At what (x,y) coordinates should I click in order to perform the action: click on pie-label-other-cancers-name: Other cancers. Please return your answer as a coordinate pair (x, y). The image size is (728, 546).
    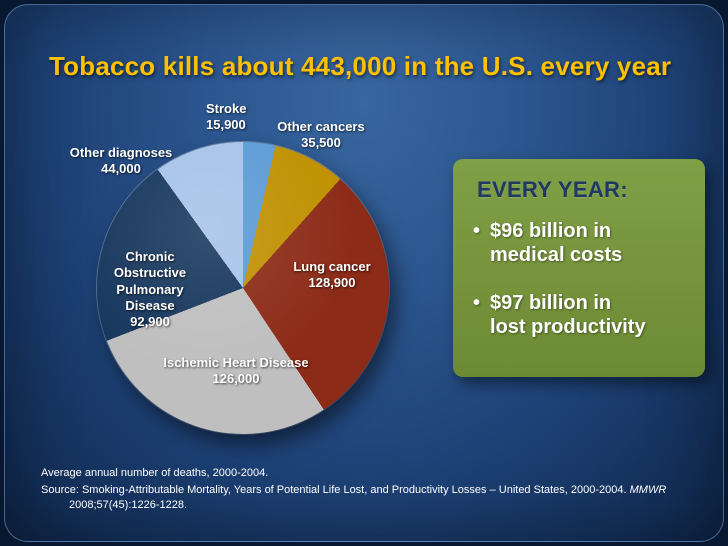
    Looking at the image, I should click on (321, 126).